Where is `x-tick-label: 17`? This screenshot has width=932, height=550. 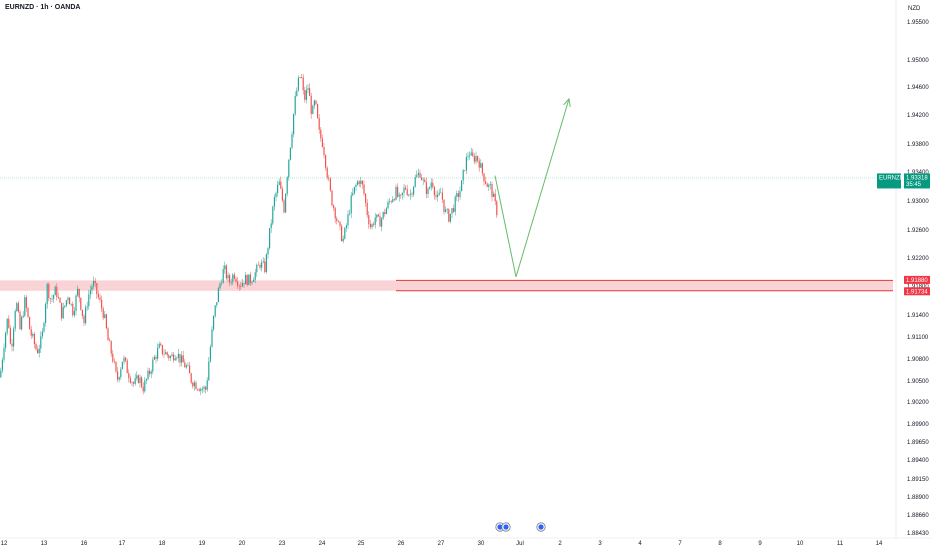 x-tick-label: 17 is located at coordinates (122, 544).